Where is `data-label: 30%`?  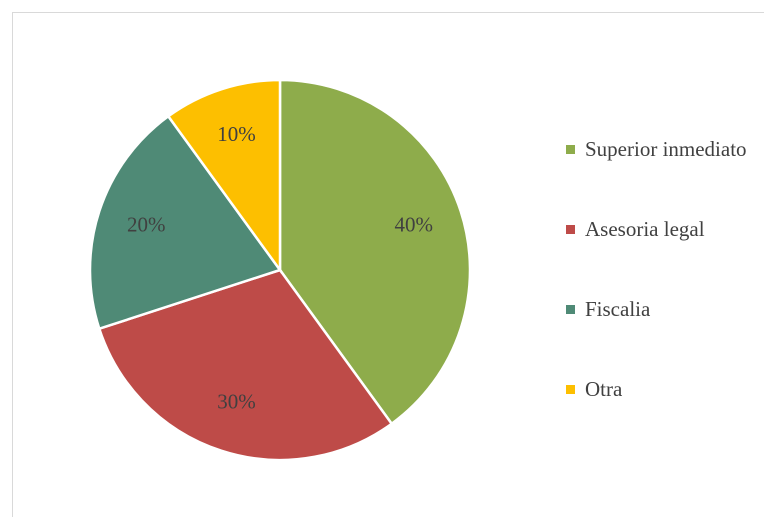
data-label: 30% is located at coordinates (236, 402).